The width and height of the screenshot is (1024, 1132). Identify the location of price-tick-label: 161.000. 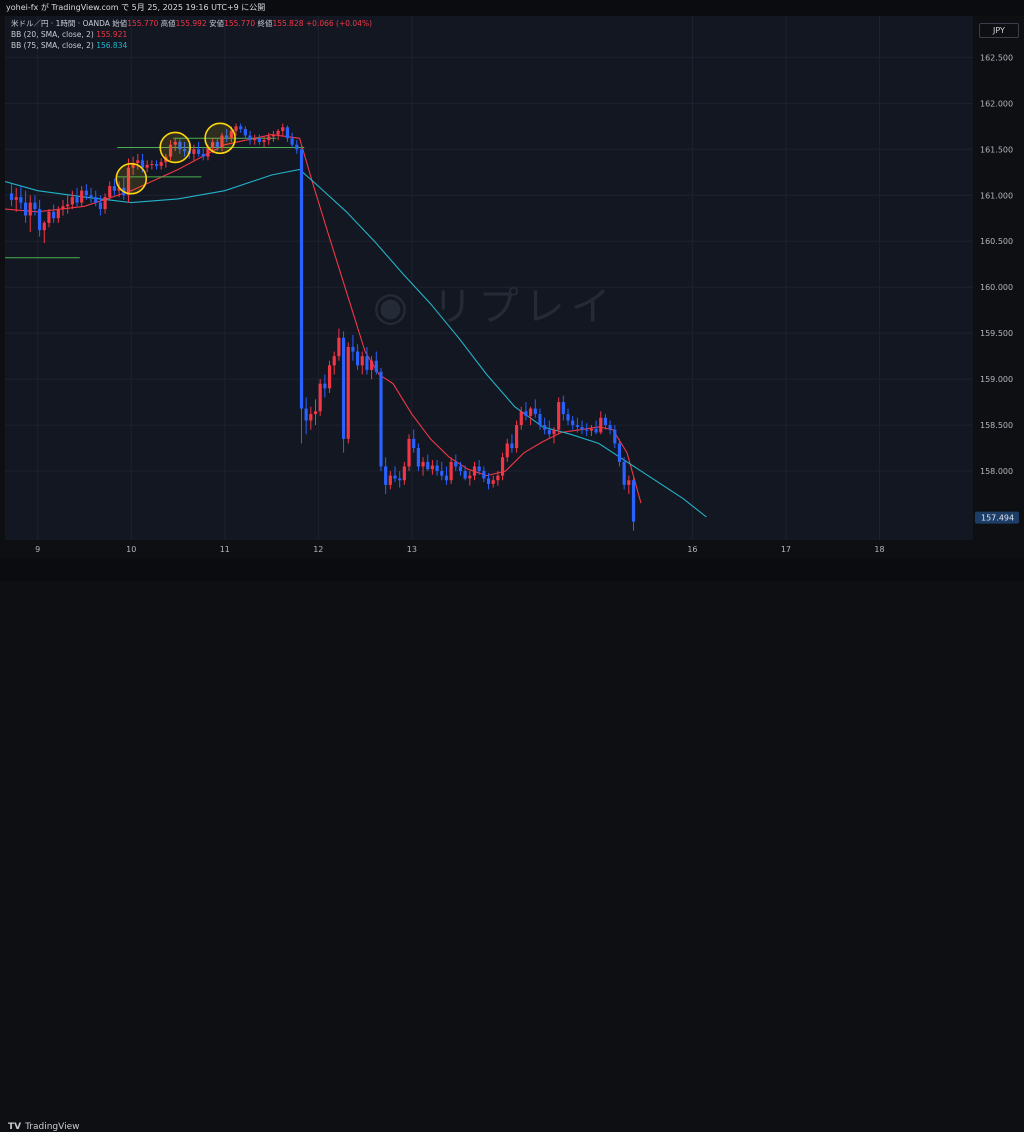
(996, 195).